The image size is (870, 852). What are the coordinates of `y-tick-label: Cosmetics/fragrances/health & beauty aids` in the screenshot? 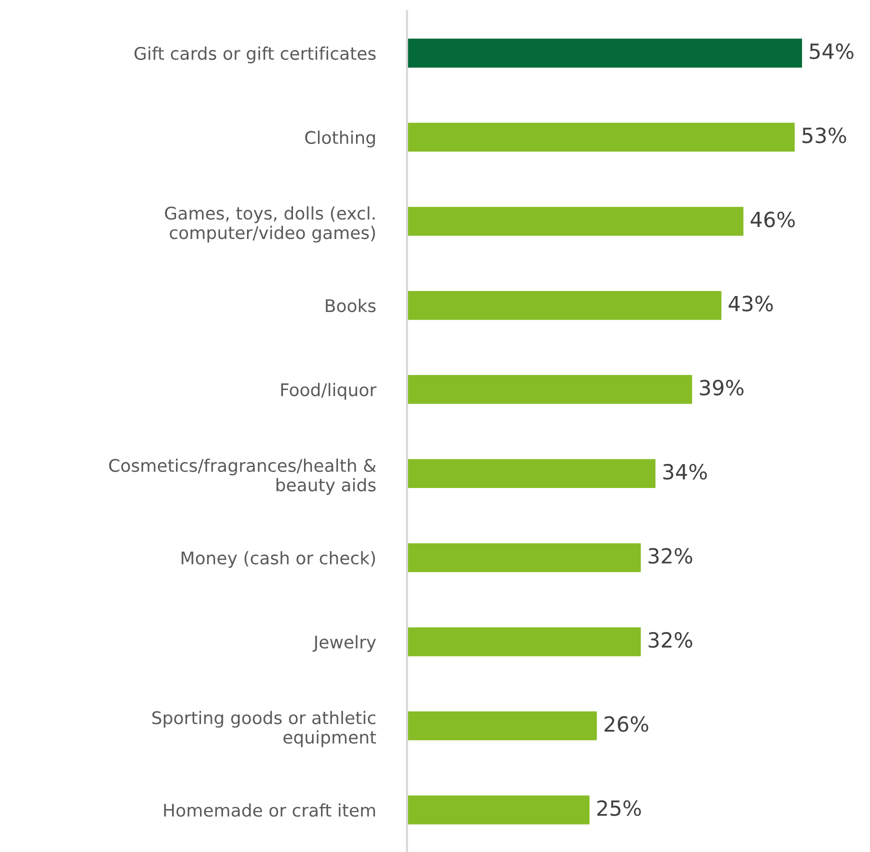 It's located at (242, 476).